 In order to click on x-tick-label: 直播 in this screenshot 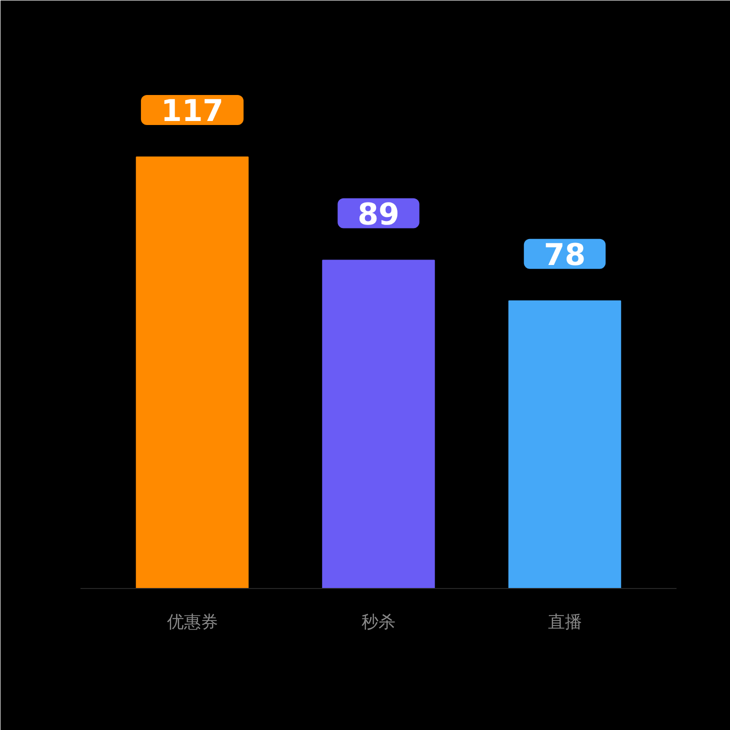, I will do `click(565, 622)`.